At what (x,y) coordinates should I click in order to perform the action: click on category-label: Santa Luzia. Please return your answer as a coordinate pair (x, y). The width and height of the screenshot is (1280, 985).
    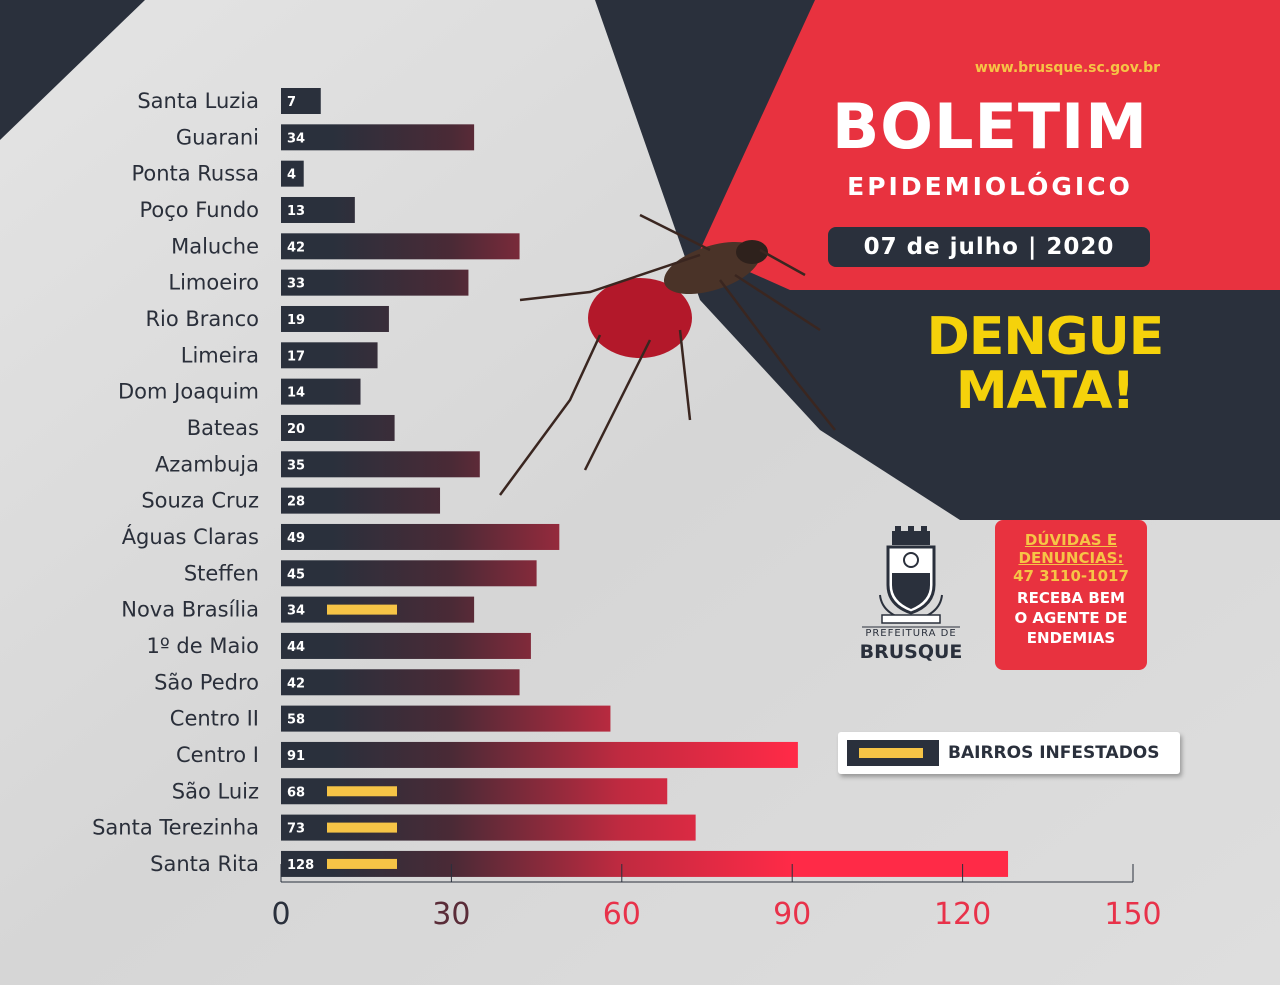
    Looking at the image, I should click on (198, 101).